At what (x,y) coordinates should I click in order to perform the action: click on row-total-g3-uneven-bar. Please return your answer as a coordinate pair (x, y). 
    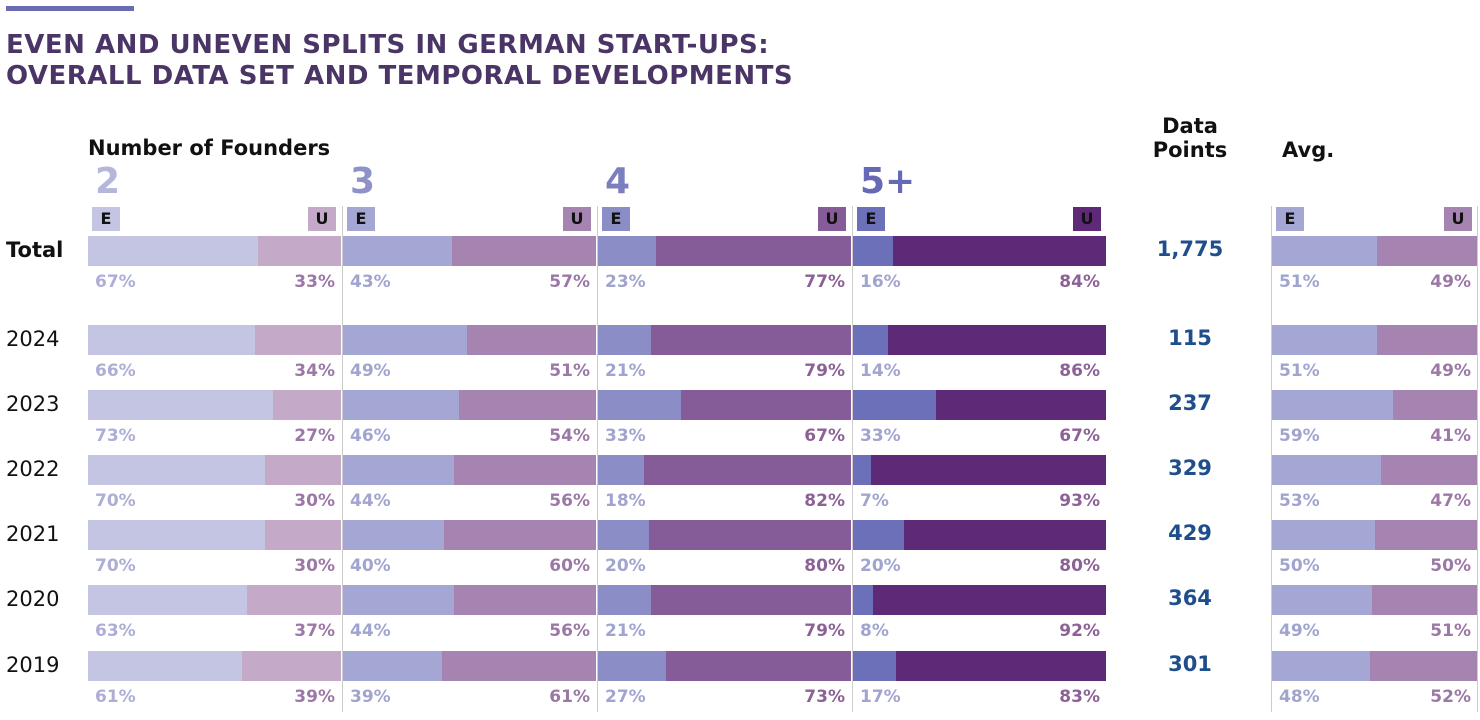
    Looking at the image, I should click on (523, 251).